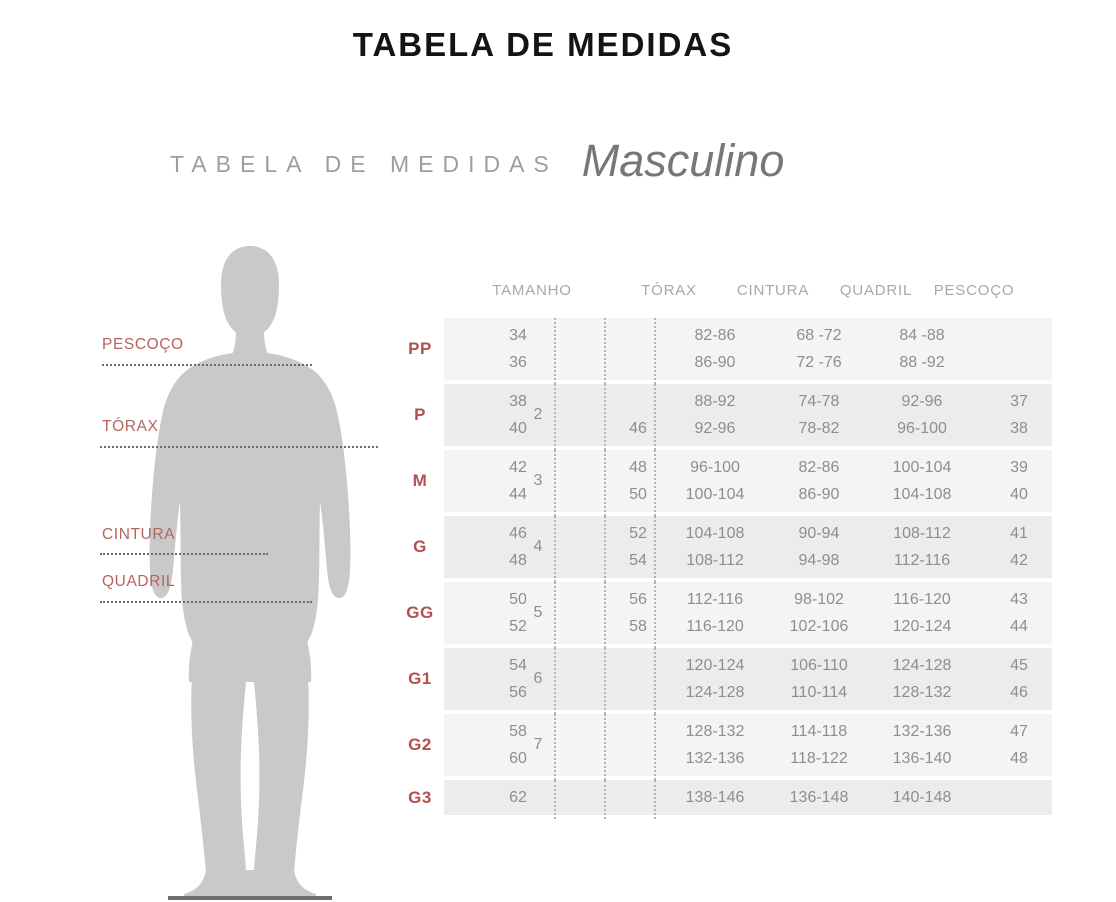 Image resolution: width=1116 pixels, height=902 pixels. I want to click on cell-pescoco: 44, so click(1019, 626).